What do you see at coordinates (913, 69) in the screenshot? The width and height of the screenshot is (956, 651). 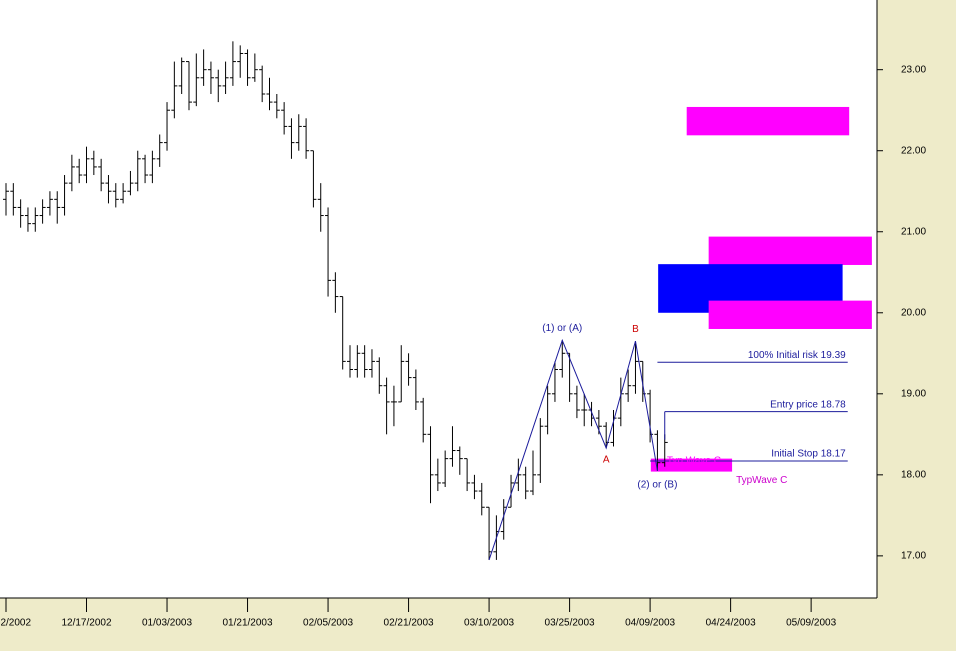 I see `y-tick-label: 23.00` at bounding box center [913, 69].